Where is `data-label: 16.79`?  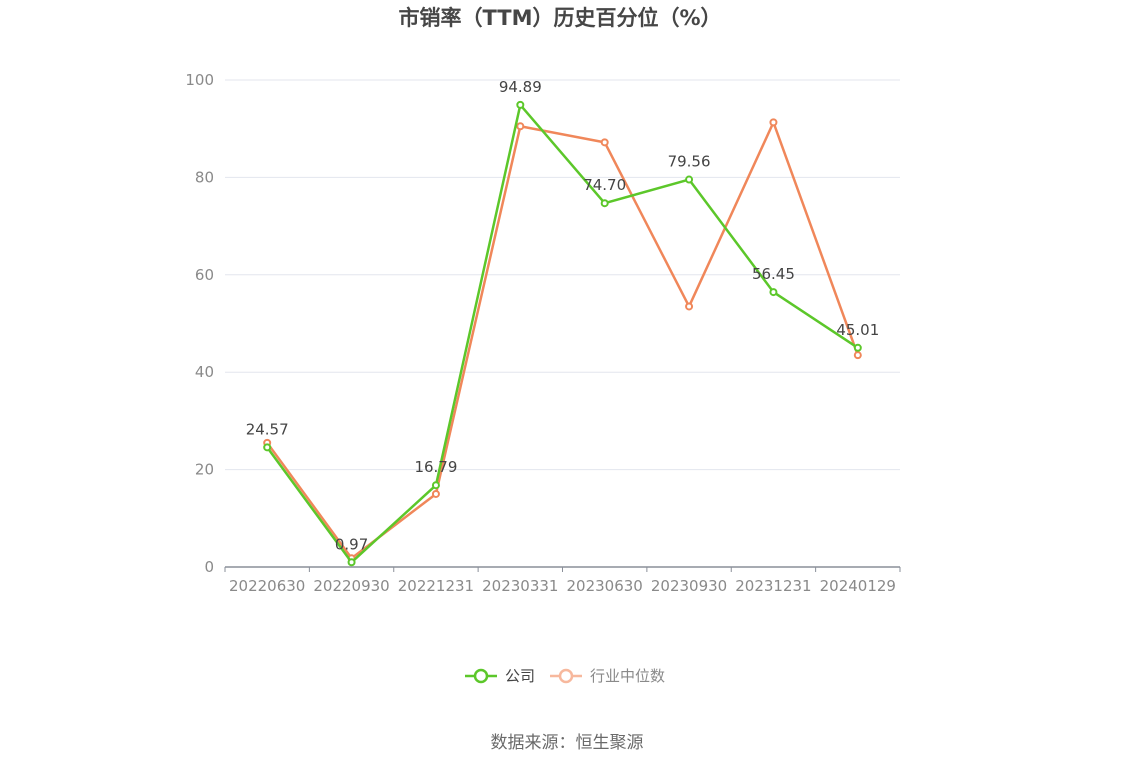 data-label: 16.79 is located at coordinates (435, 467).